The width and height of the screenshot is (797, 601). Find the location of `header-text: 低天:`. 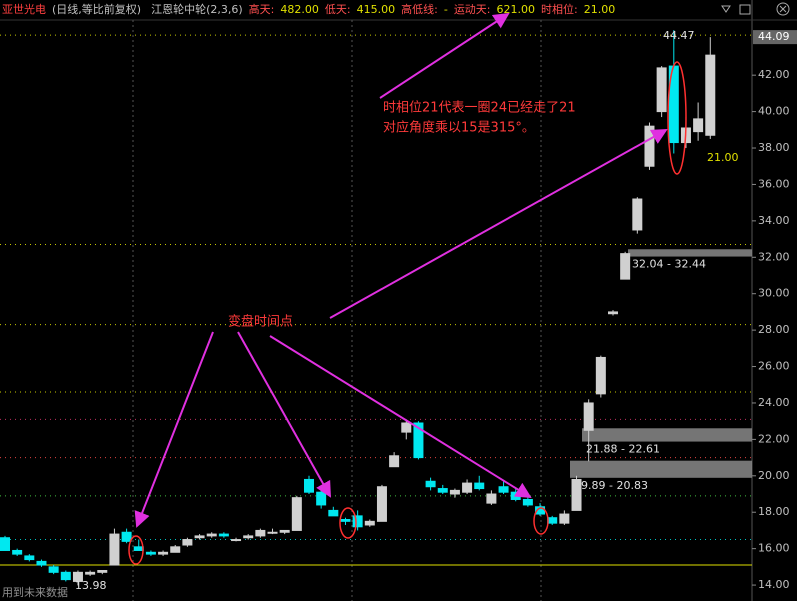

header-text: 低天: is located at coordinates (338, 9).